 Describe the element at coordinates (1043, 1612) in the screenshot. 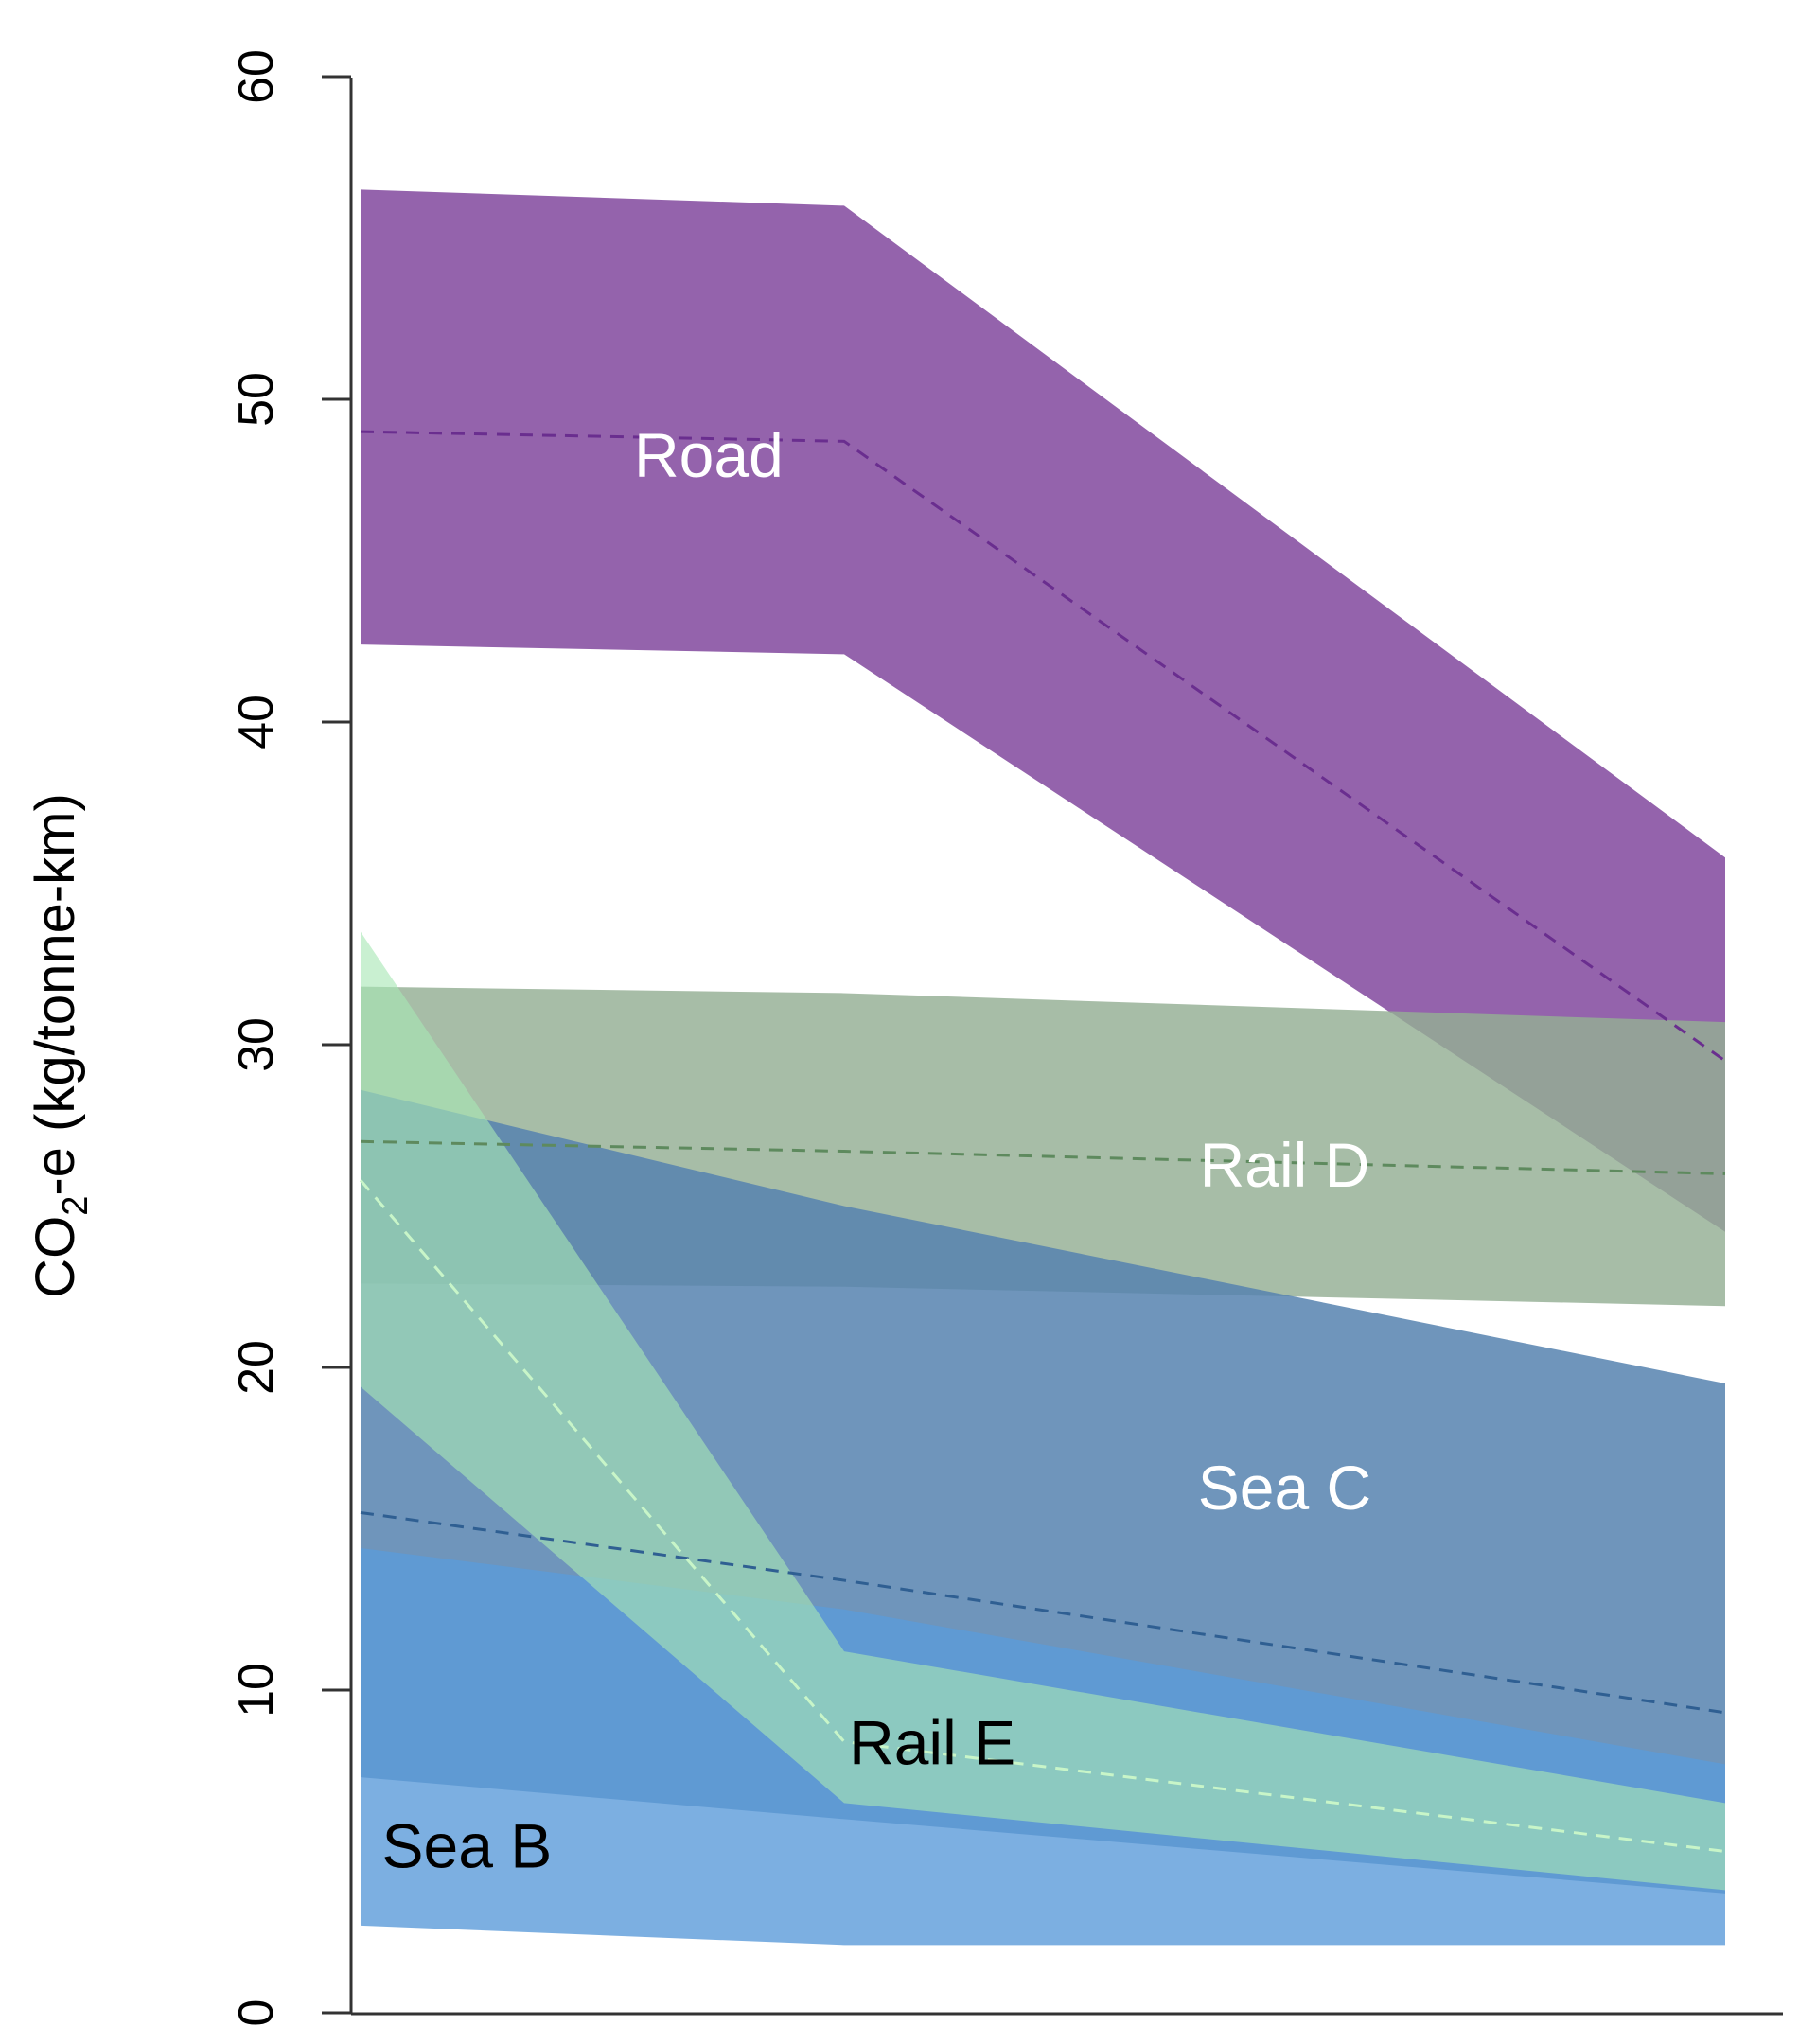

I see `mean-line-sea-c` at that location.